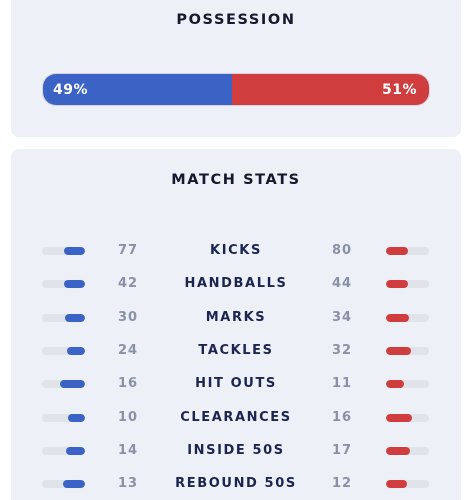  Describe the element at coordinates (330, 89) in the screenshot. I see `possession-away-segment: 51%` at that location.